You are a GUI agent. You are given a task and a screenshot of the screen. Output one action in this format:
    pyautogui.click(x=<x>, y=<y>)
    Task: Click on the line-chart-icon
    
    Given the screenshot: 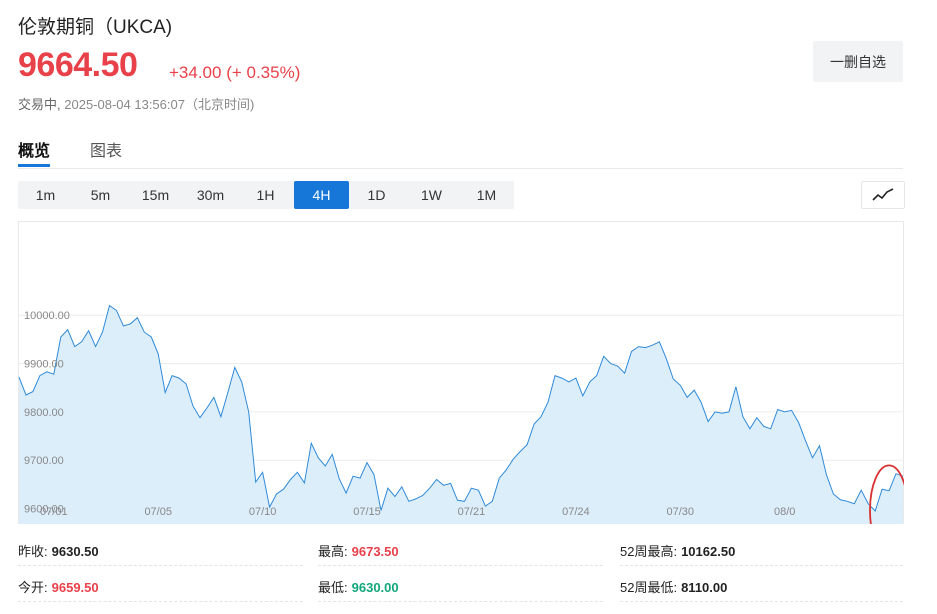 What is the action you would take?
    pyautogui.click(x=883, y=194)
    